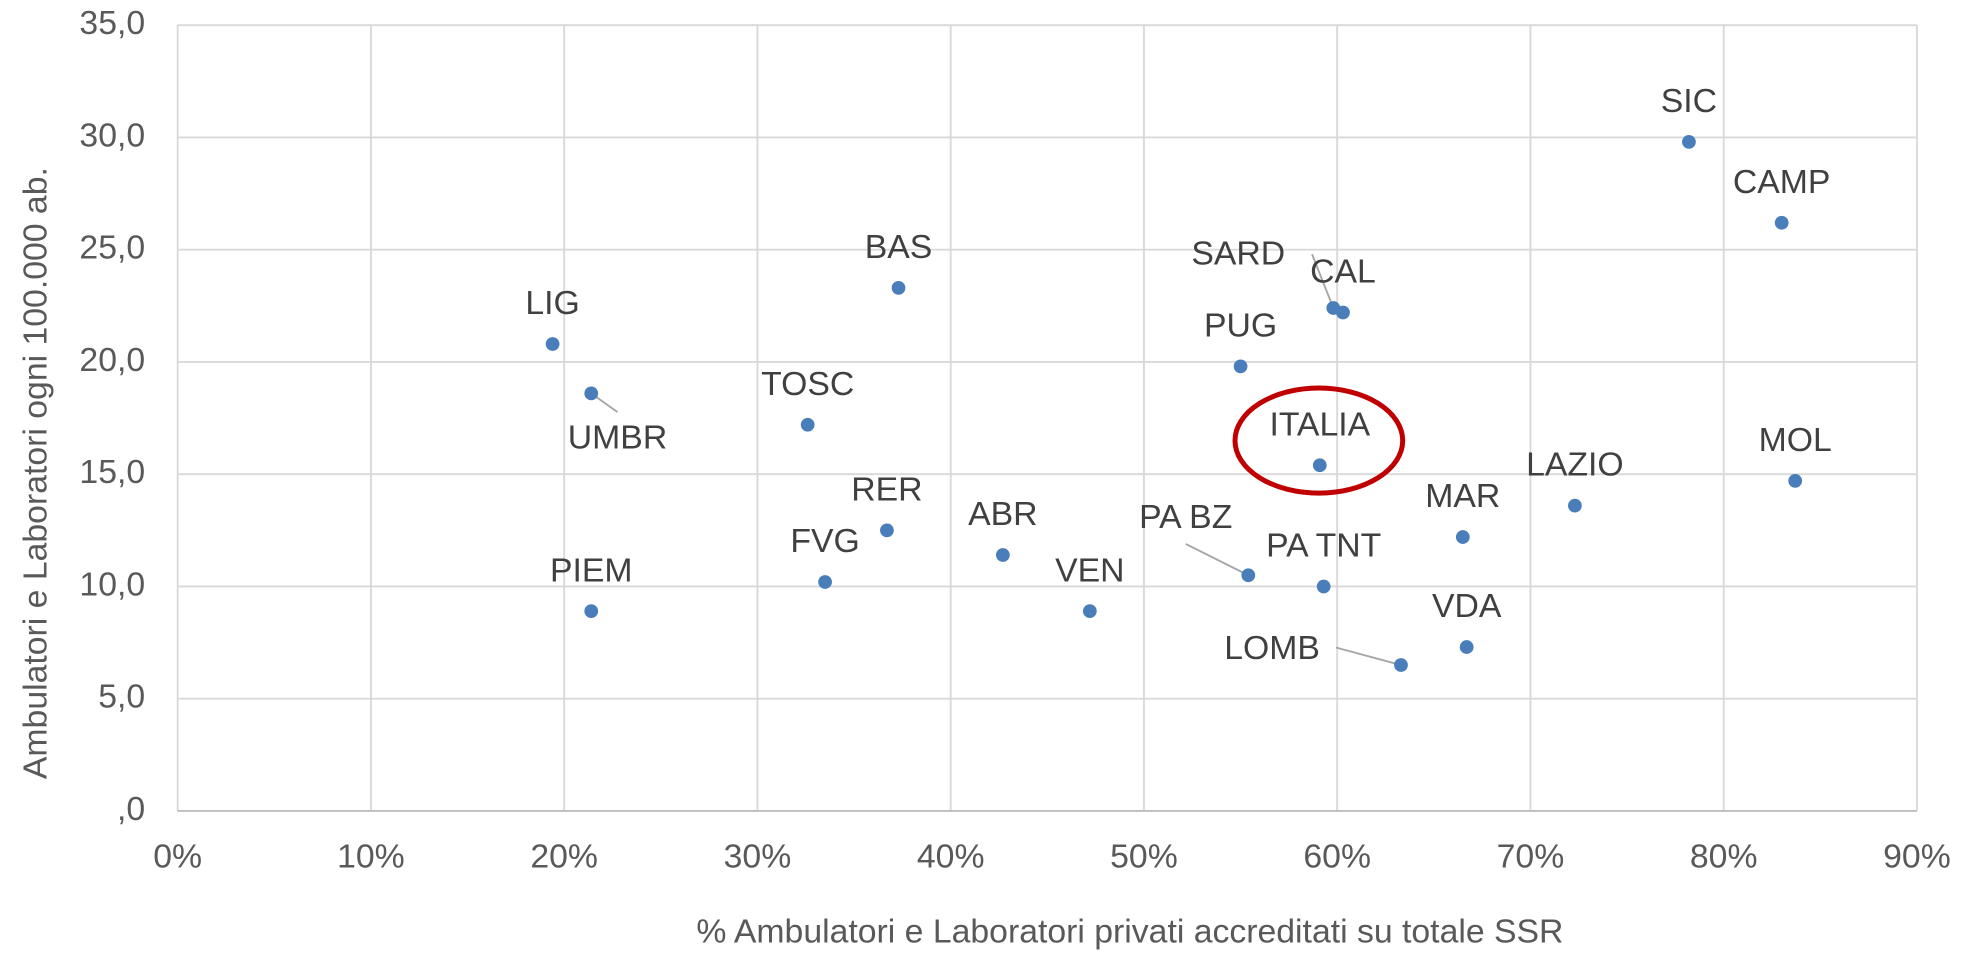 Image resolution: width=1962 pixels, height=955 pixels. I want to click on point-label: MAR, so click(1462, 496).